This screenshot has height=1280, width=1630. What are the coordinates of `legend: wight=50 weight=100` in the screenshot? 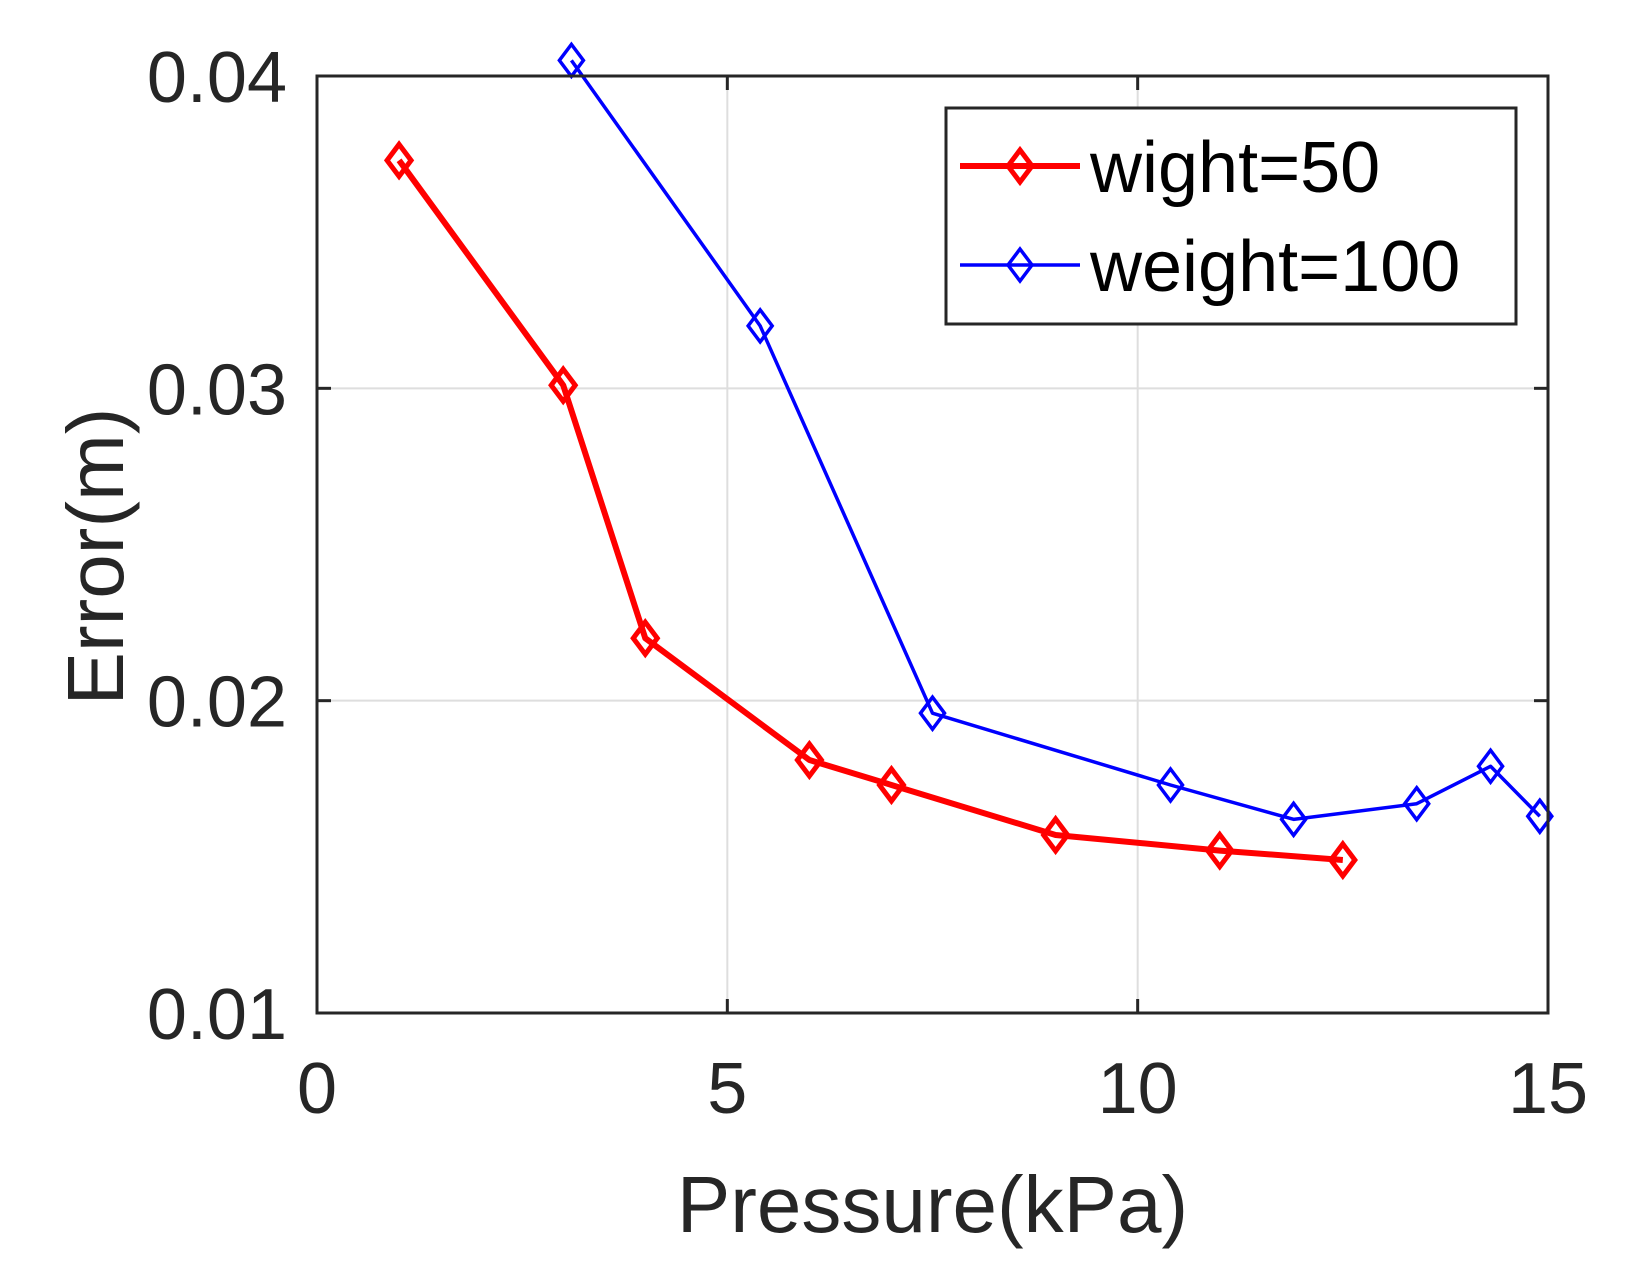 It's located at (1231, 216).